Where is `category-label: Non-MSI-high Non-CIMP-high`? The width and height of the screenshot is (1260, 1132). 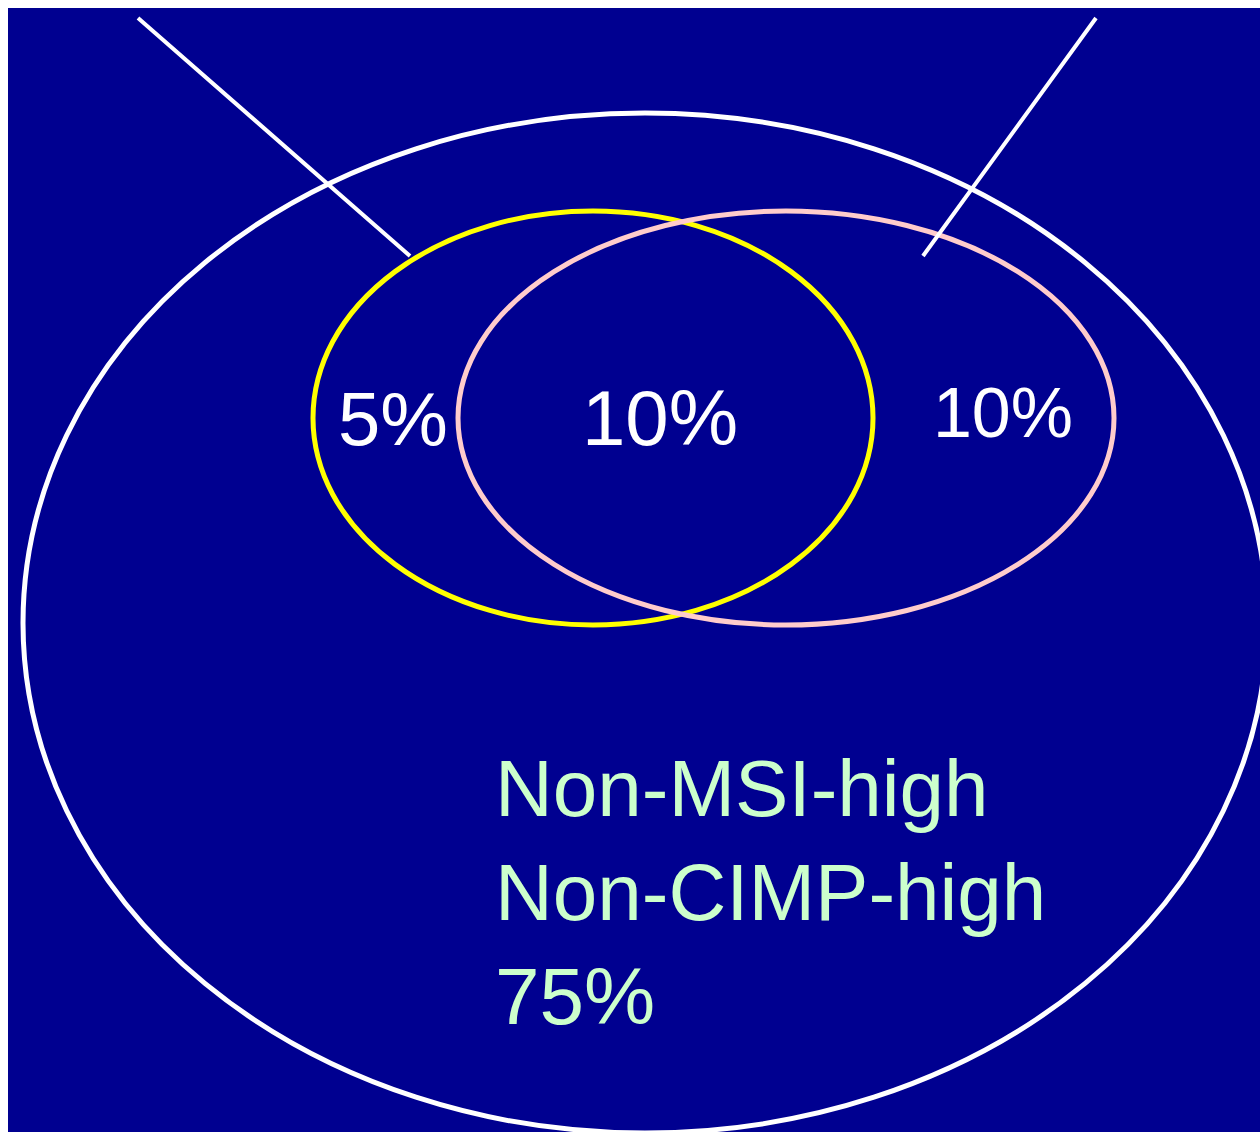 category-label: Non-MSI-high Non-CIMP-high is located at coordinates (771, 840).